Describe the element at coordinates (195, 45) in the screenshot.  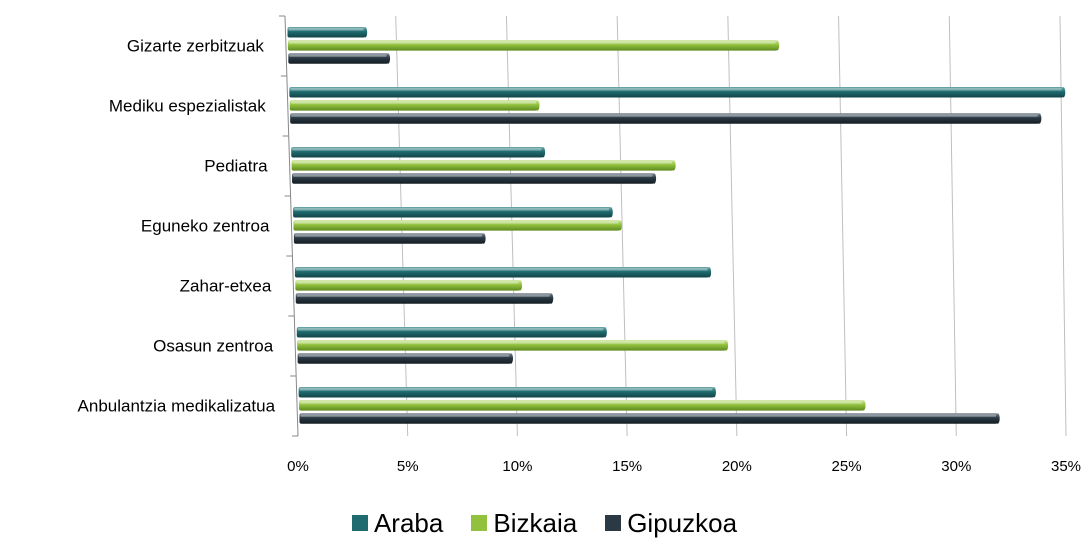
I see `category-label: Gizarte zerbitzuak` at that location.